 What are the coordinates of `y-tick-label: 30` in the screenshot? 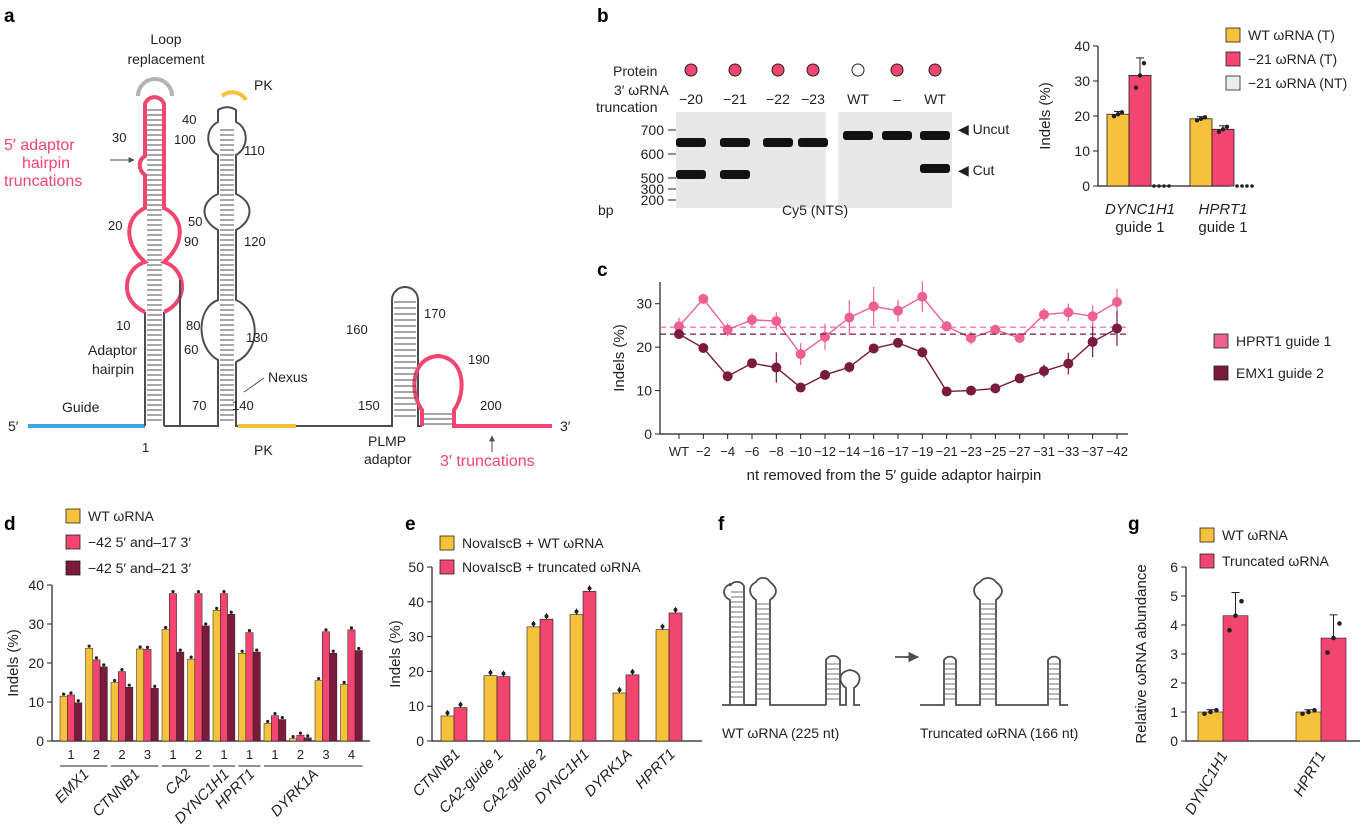 It's located at (416, 637).